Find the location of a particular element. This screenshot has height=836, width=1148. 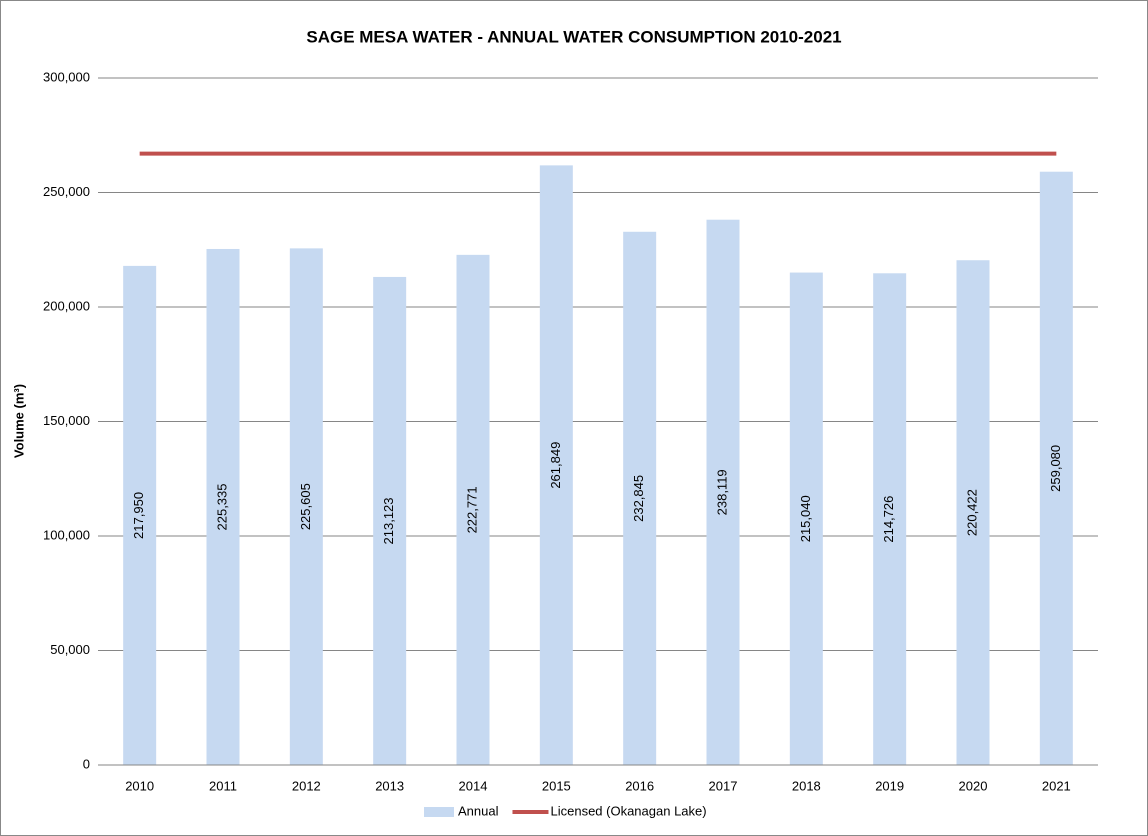

y-tick-label: 200,000 is located at coordinates (66, 305).